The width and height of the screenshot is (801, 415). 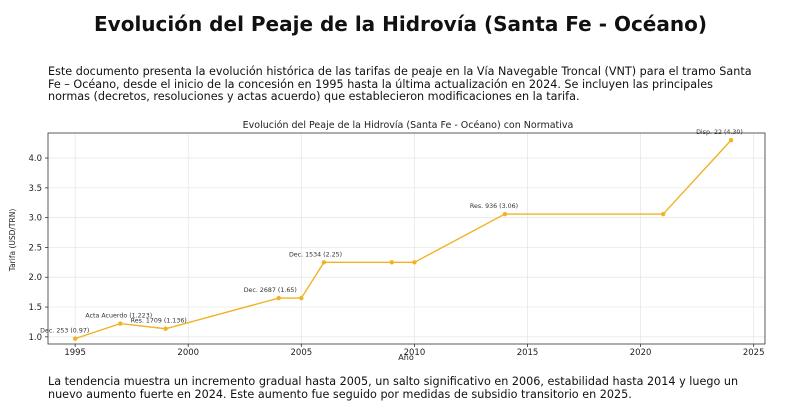 I want to click on y-tick-label: 1.5, so click(x=35, y=308).